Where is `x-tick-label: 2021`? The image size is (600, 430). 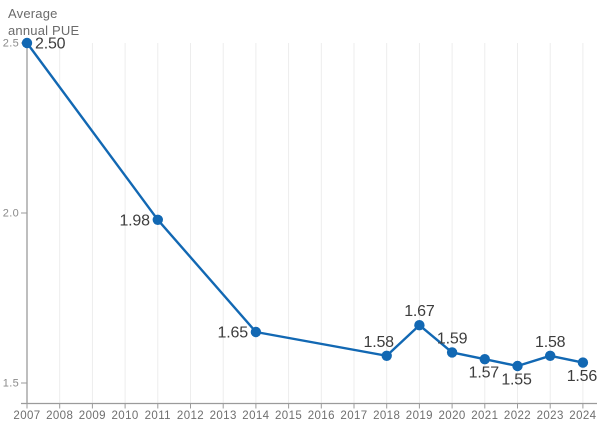 x-tick-label: 2021 is located at coordinates (484, 416).